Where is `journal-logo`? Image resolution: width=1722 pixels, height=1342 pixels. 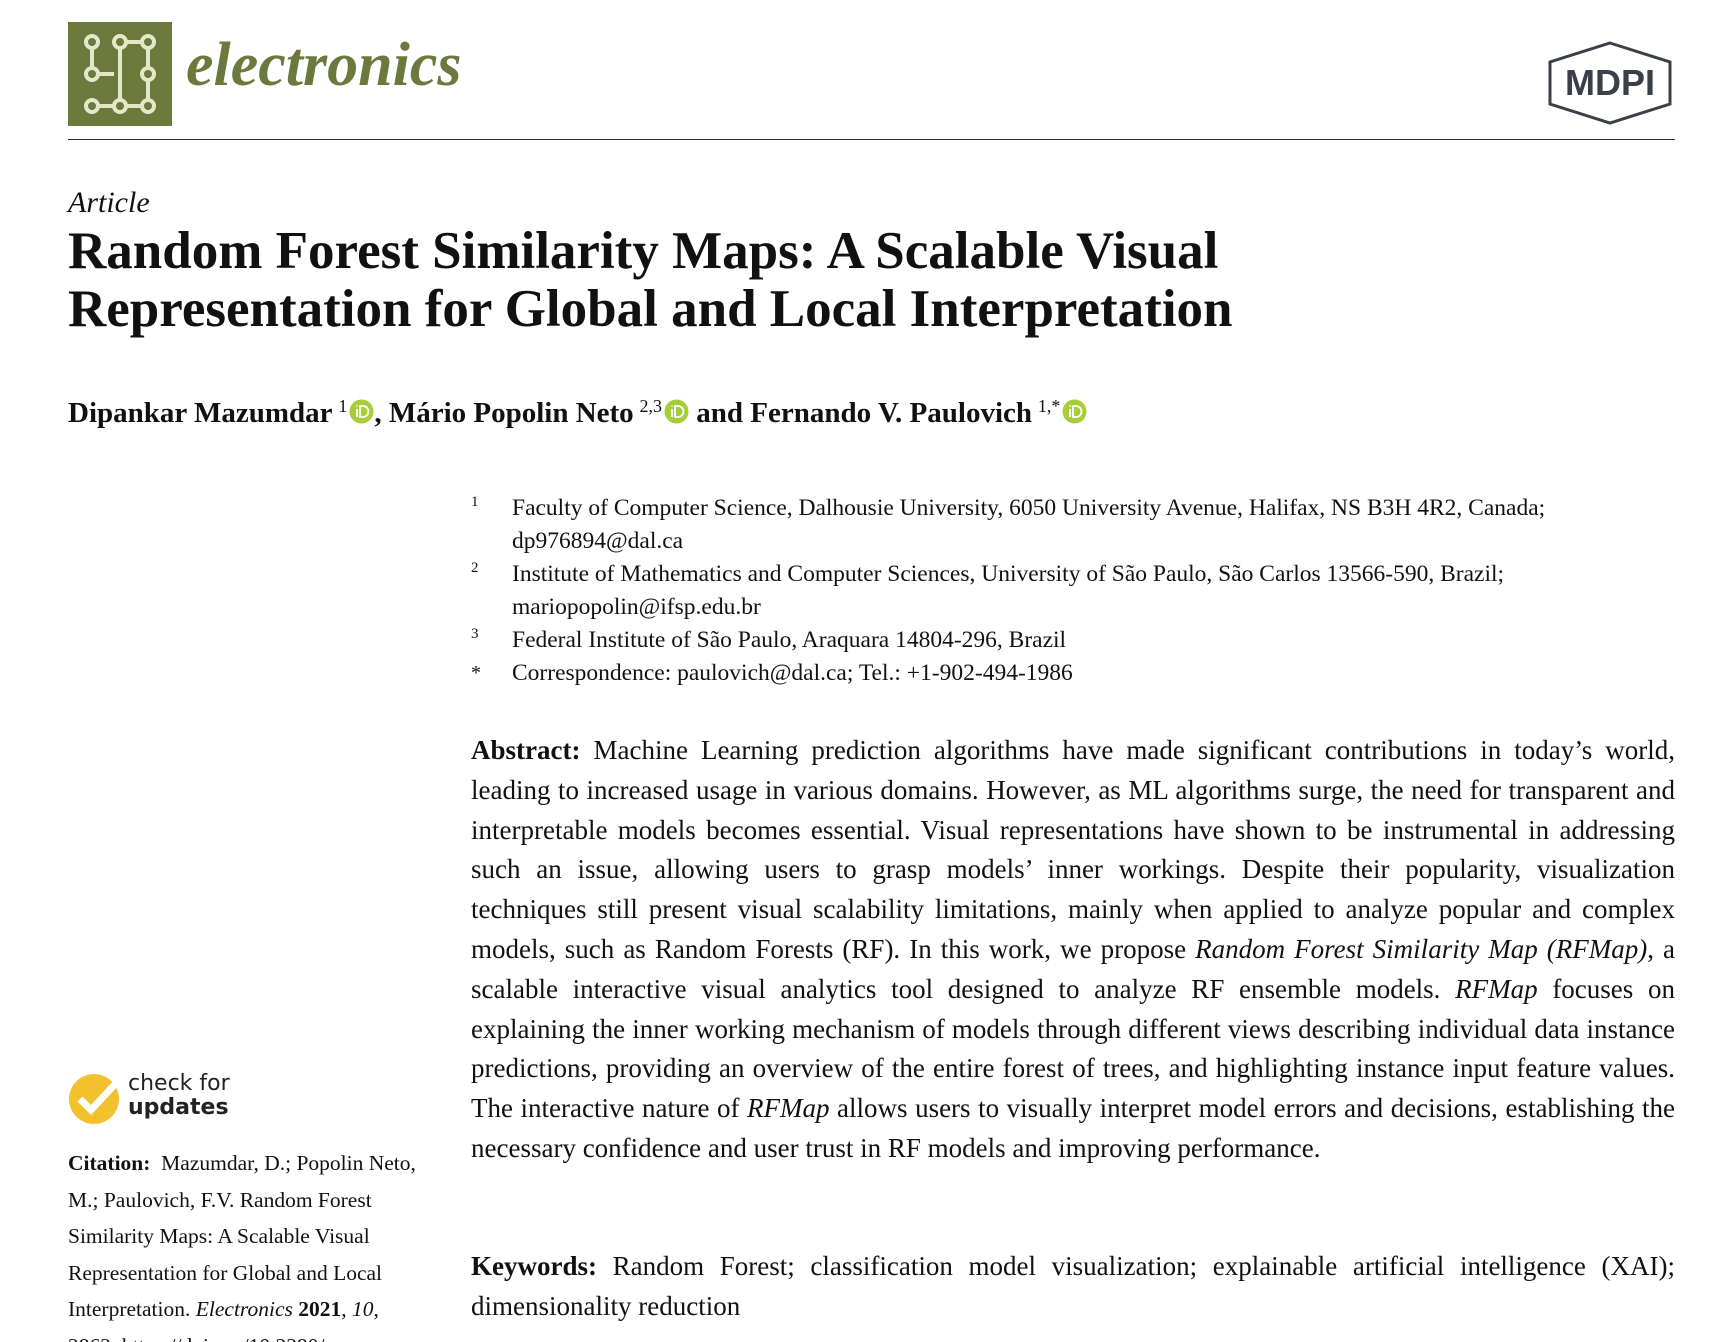 journal-logo is located at coordinates (120, 74).